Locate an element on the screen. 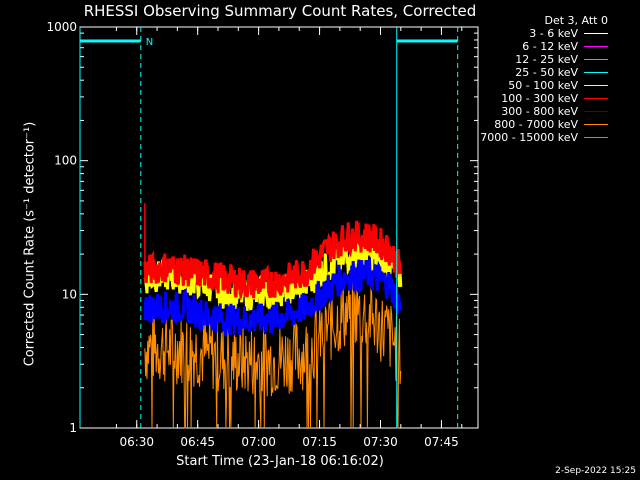 This screenshot has height=480, width=640. legend-label: 100 - 300 keV is located at coordinates (539, 98).